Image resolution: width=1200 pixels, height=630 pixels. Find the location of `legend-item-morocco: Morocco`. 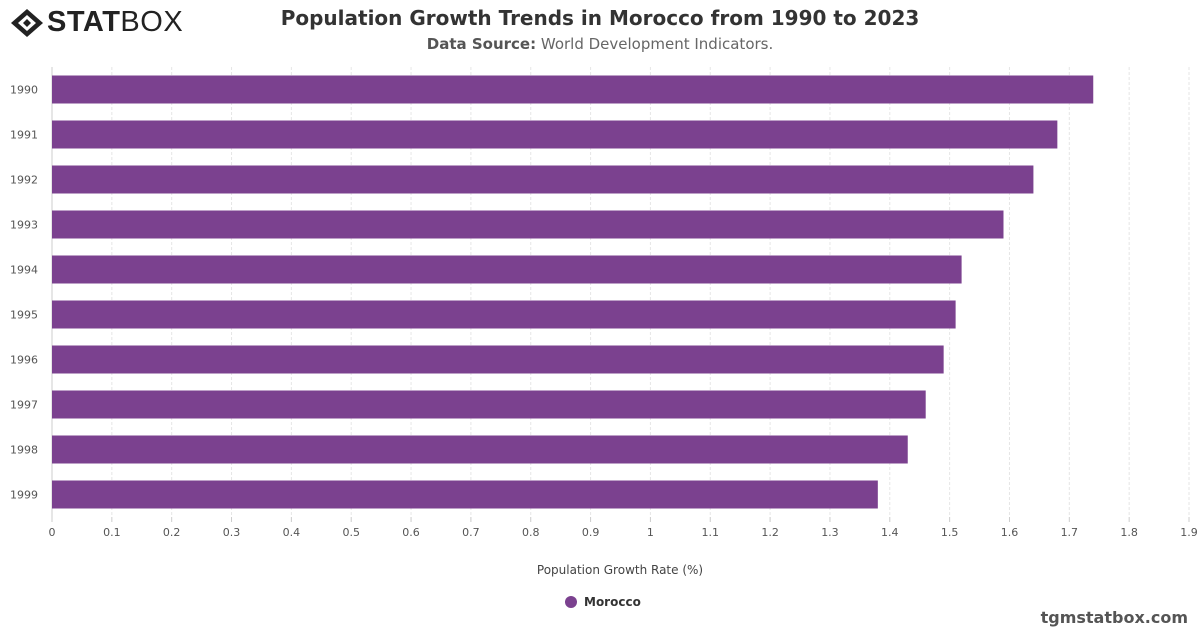

legend-item-morocco: Morocco is located at coordinates (603, 602).